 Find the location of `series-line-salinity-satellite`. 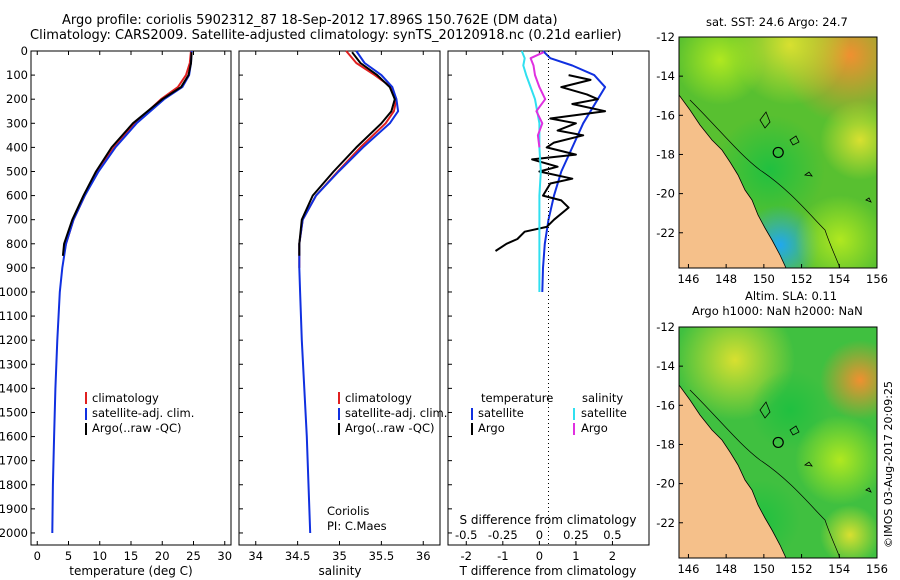

series-line-salinity-satellite is located at coordinates (531, 171).